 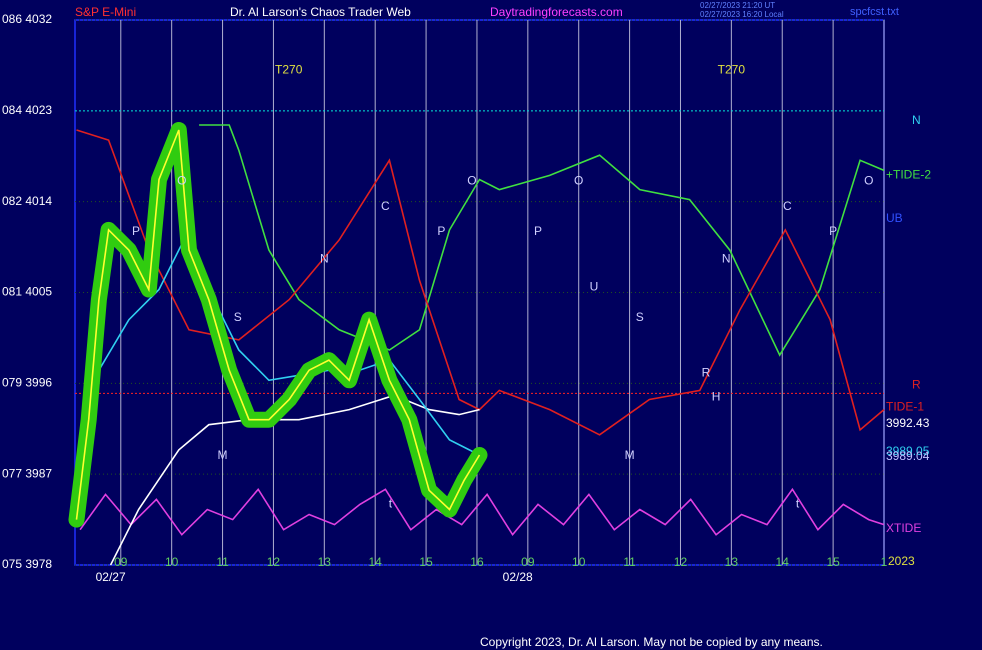 What do you see at coordinates (27, 19) in the screenshot?
I see `y-tick-label: 086 4032` at bounding box center [27, 19].